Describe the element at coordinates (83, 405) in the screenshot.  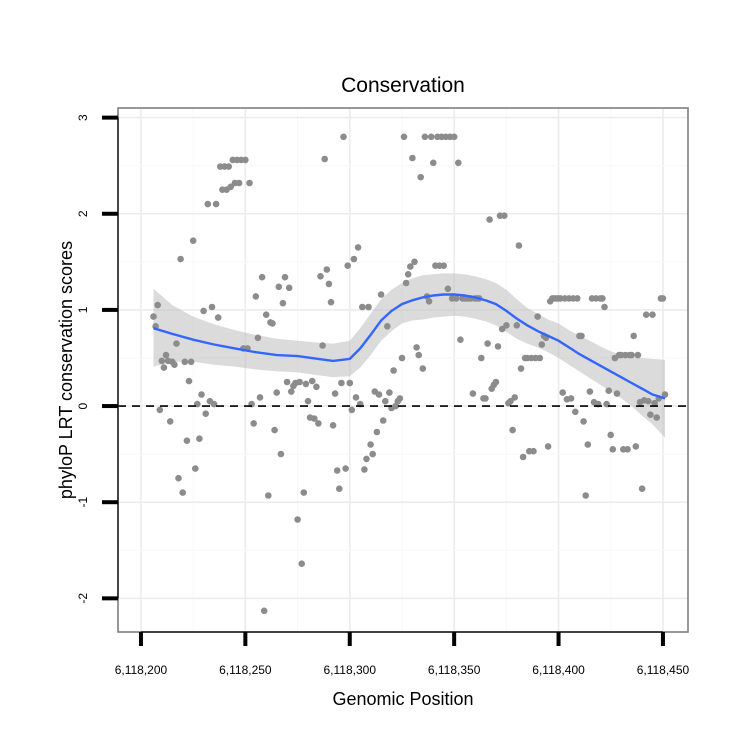
I see `y-tick-label: 0` at that location.